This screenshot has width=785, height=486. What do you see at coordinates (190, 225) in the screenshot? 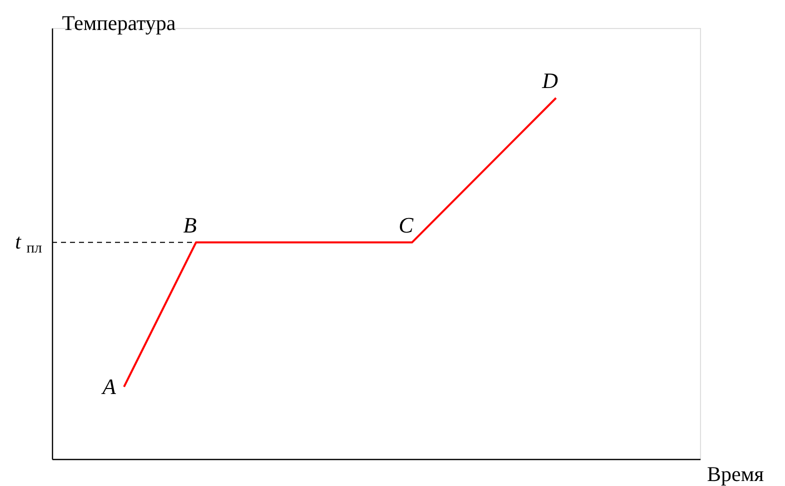
I see `annotation: B` at bounding box center [190, 225].